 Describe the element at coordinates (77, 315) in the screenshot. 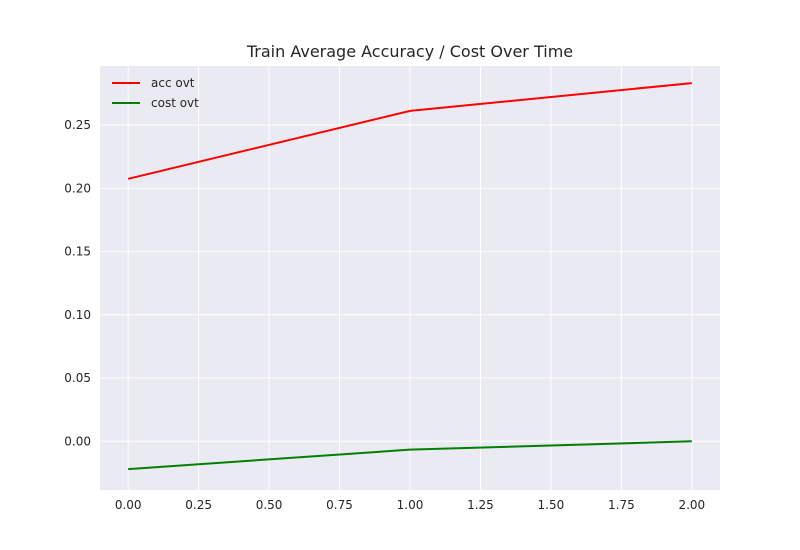

I see `y-tick-label: 0.10` at that location.